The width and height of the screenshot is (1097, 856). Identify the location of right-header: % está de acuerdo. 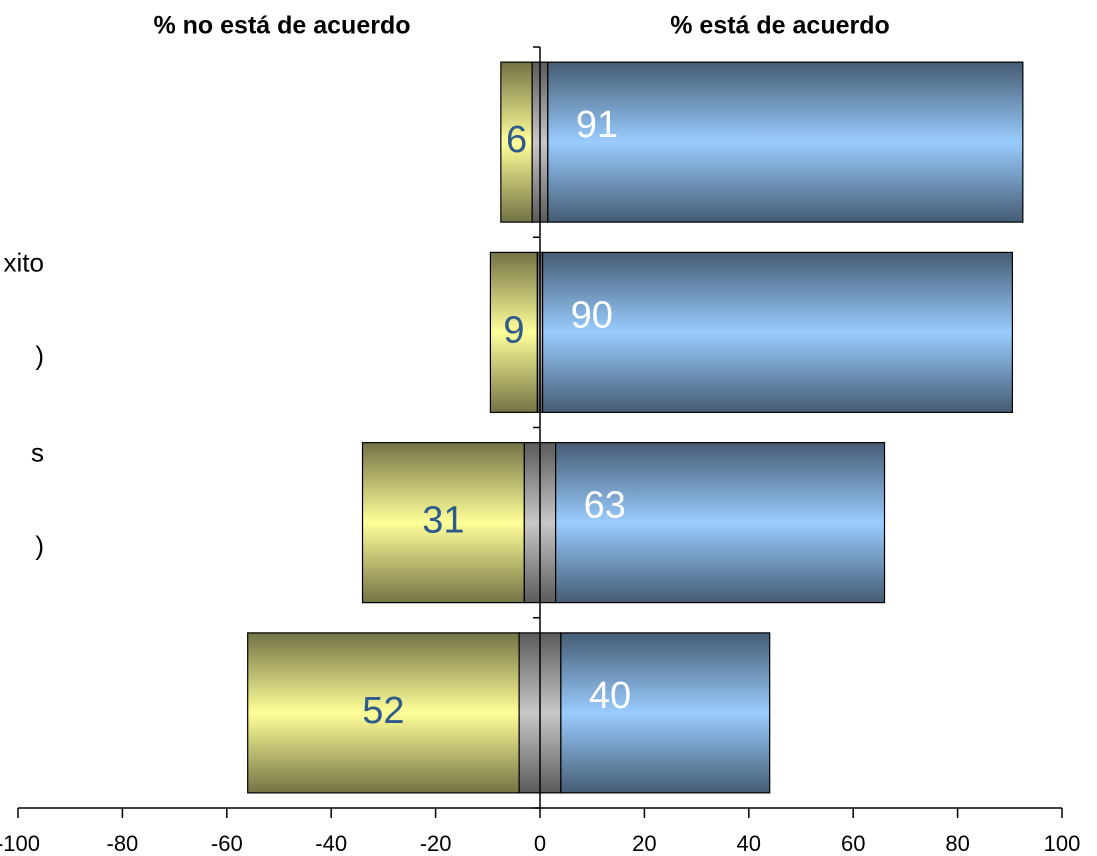
(780, 26).